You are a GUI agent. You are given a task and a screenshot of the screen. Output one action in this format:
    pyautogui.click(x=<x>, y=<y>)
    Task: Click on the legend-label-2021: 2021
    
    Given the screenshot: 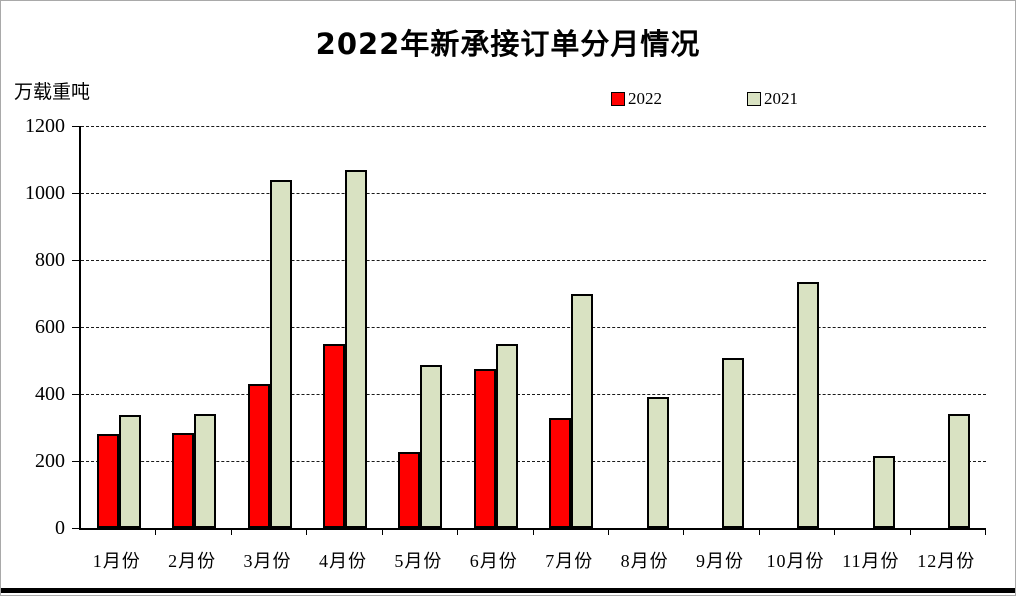 What is the action you would take?
    pyautogui.click(x=781, y=98)
    